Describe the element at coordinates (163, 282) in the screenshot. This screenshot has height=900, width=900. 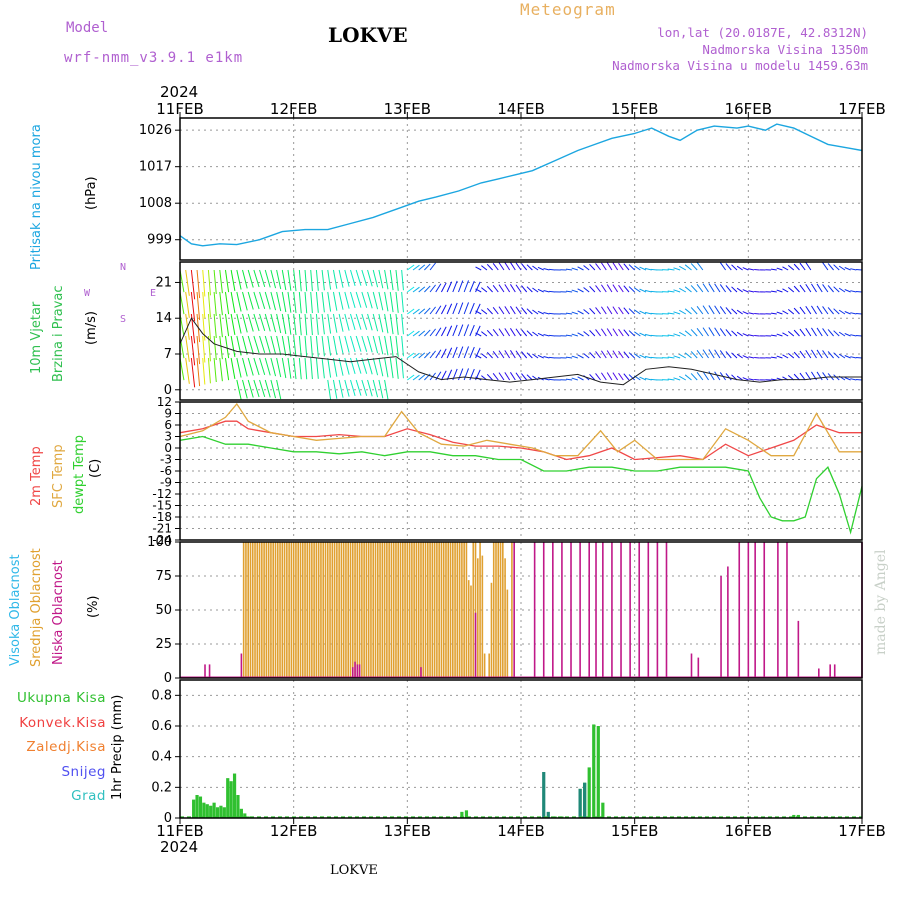
I see `wind-ytick-label: 21` at that location.